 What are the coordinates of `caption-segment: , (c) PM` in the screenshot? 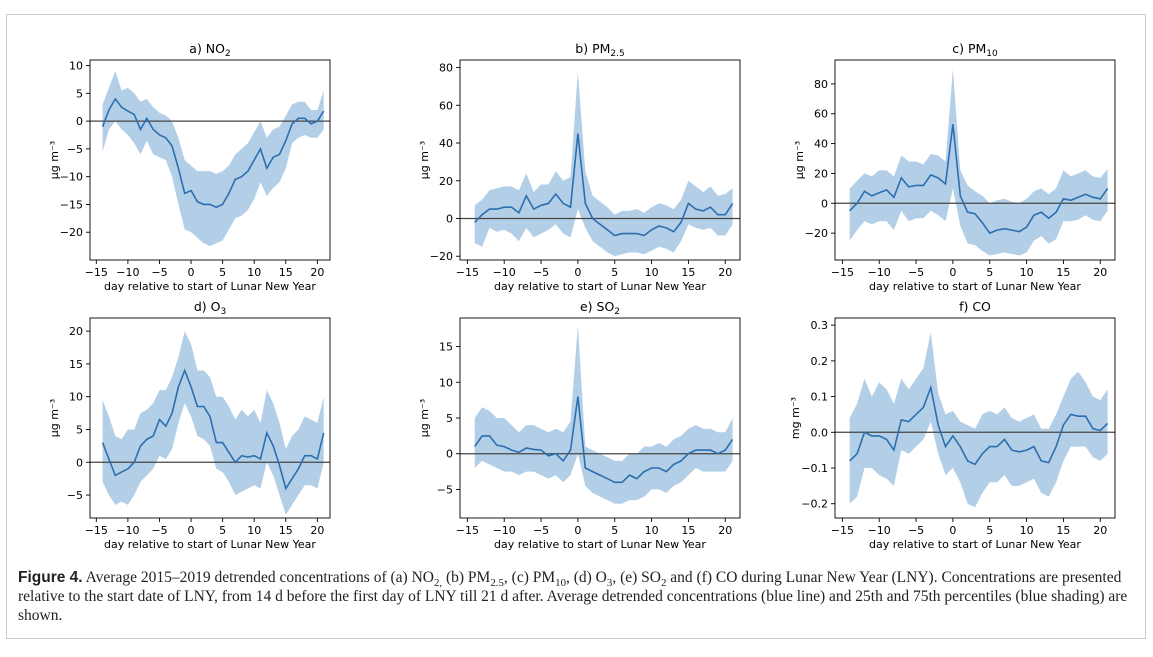 It's located at (529, 577).